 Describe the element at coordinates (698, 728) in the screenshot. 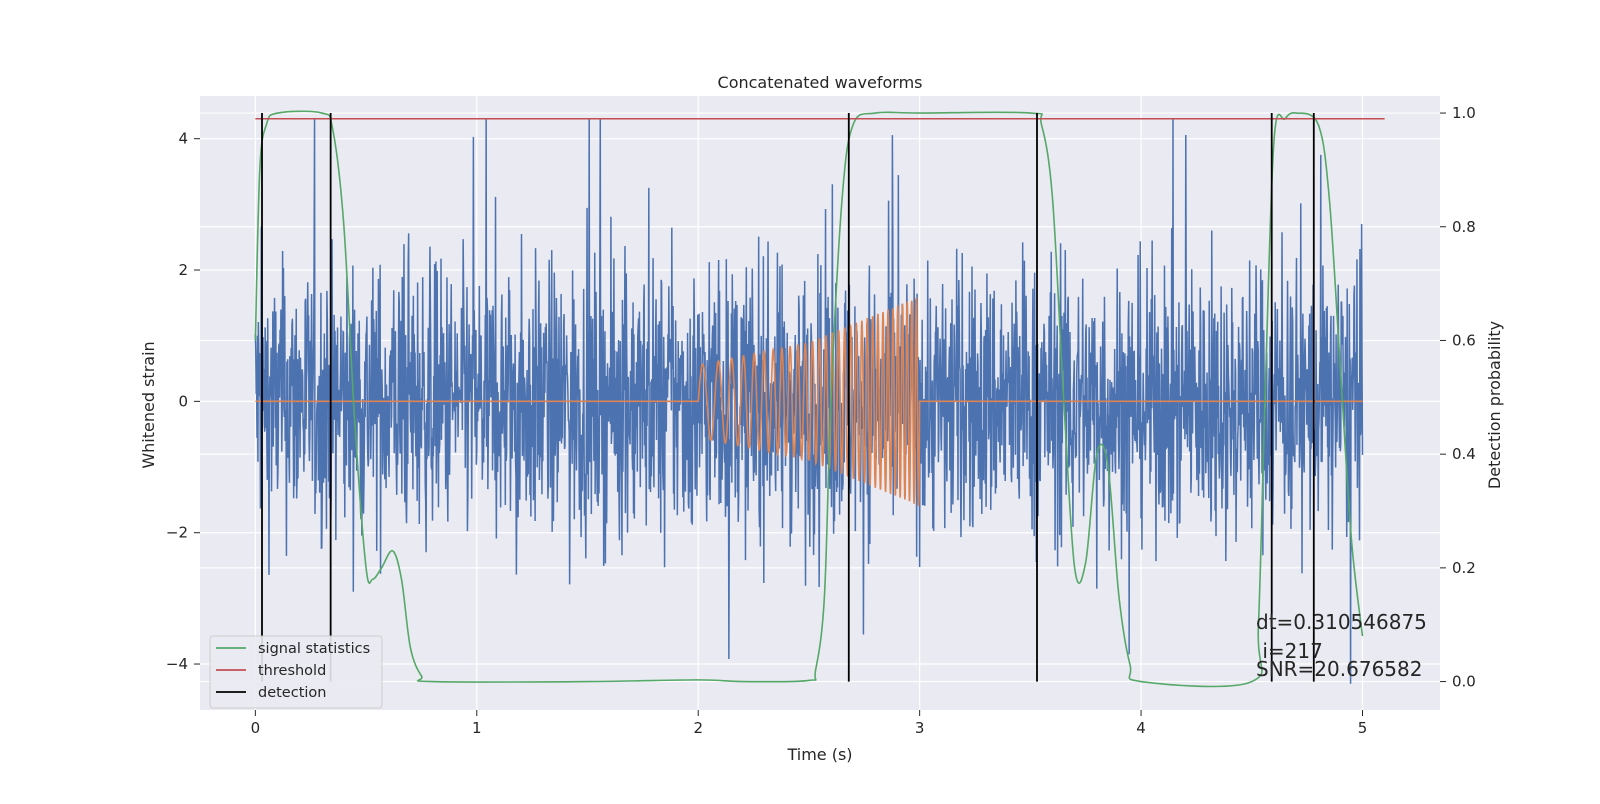

I see `x-tick-label-2: 2` at that location.